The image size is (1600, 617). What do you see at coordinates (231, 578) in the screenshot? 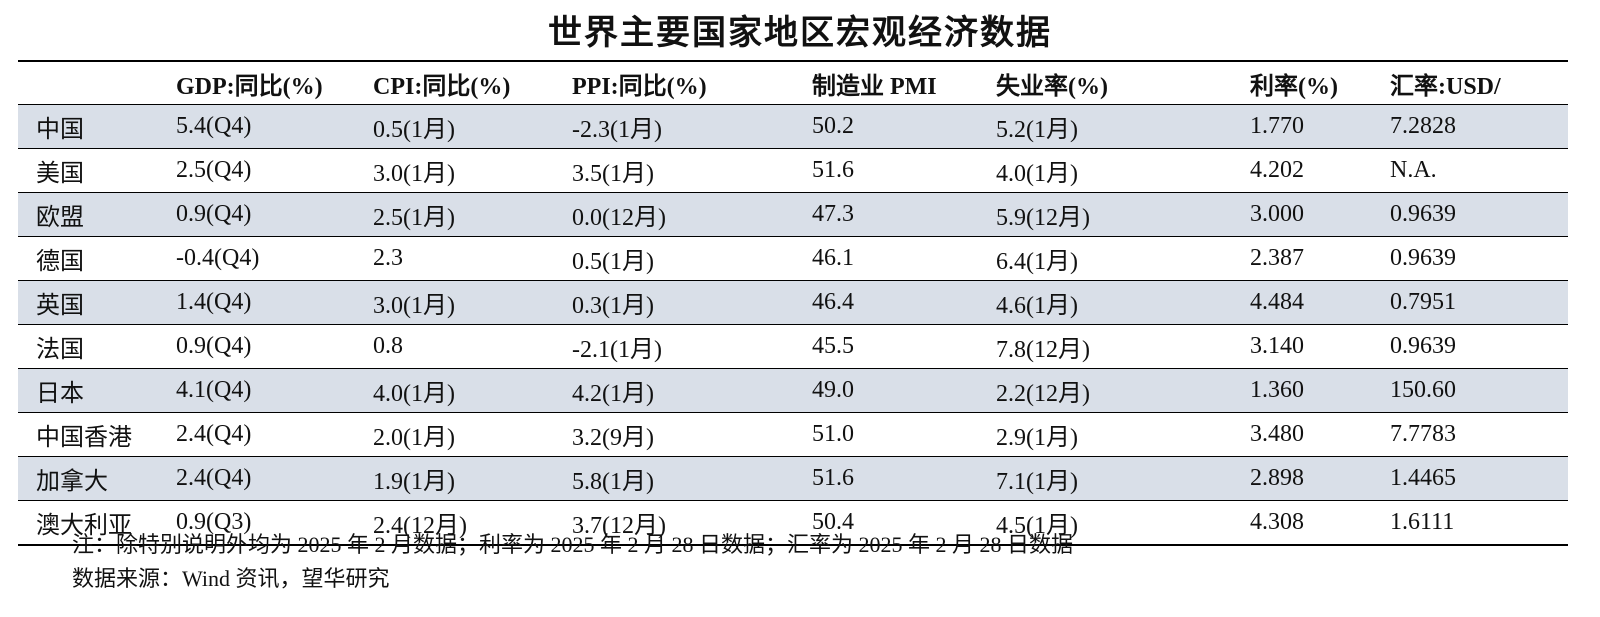
I see `data-source-text: 数据来源：Wind 资讯，望华研究` at bounding box center [231, 578].